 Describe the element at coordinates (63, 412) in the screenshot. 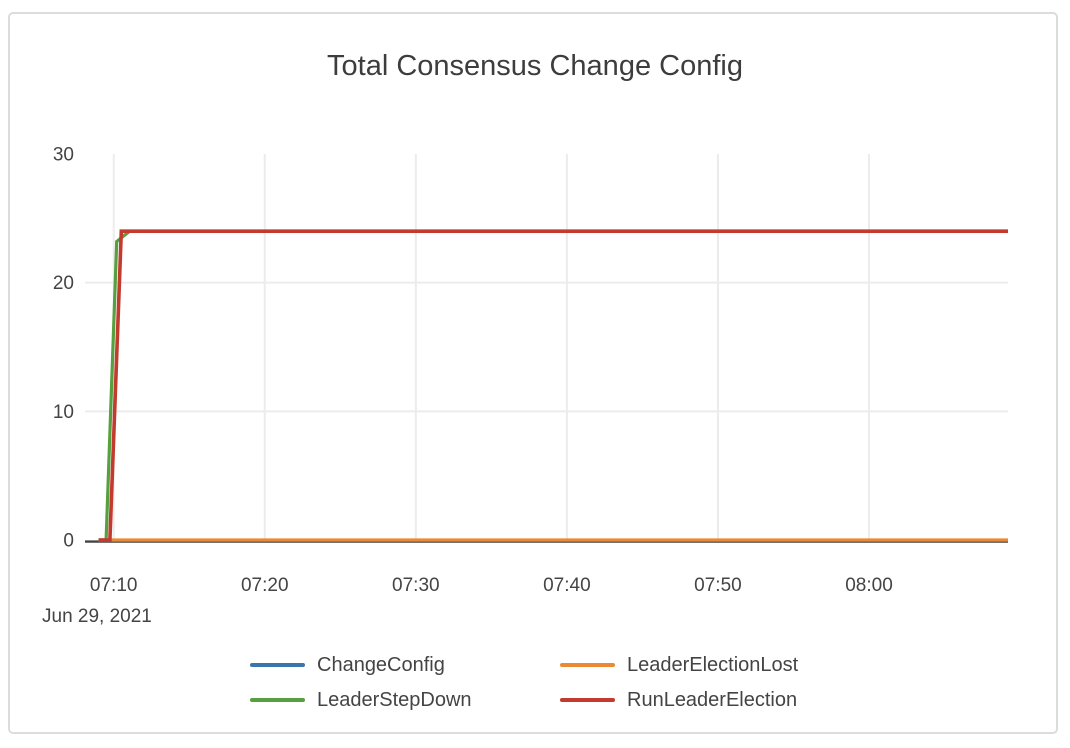

I see `y-tick-label: 10` at that location.